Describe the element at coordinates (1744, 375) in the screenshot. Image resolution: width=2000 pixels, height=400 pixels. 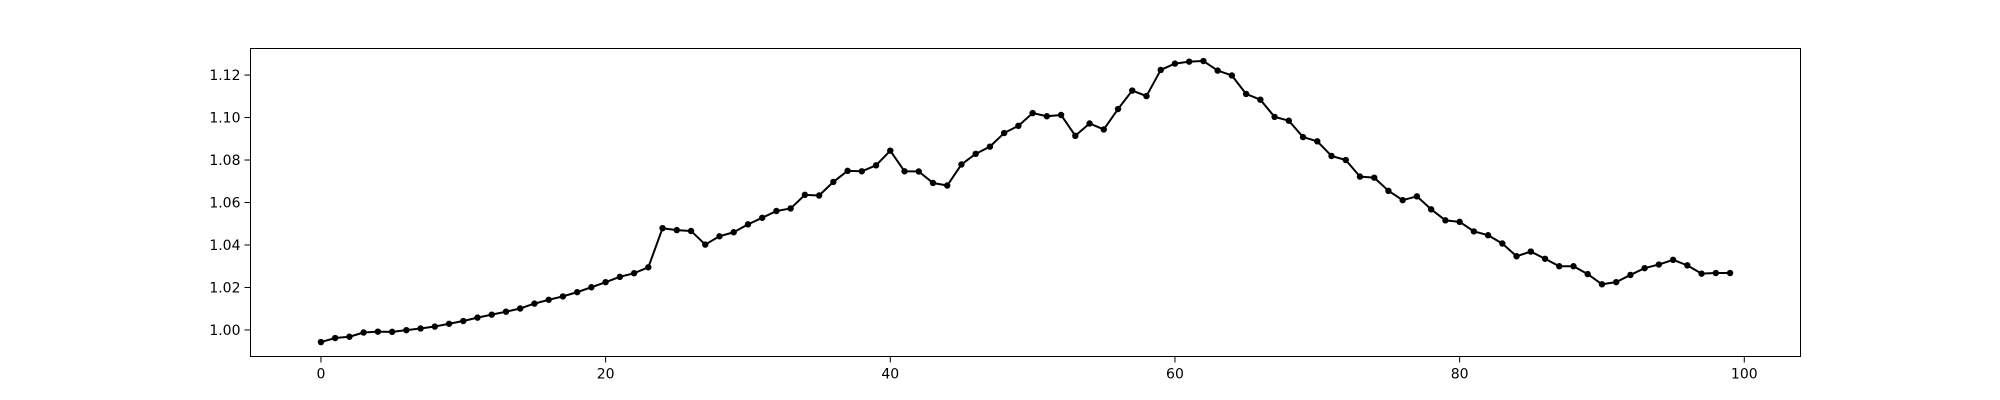
I see `x-tick-label: 100` at that location.